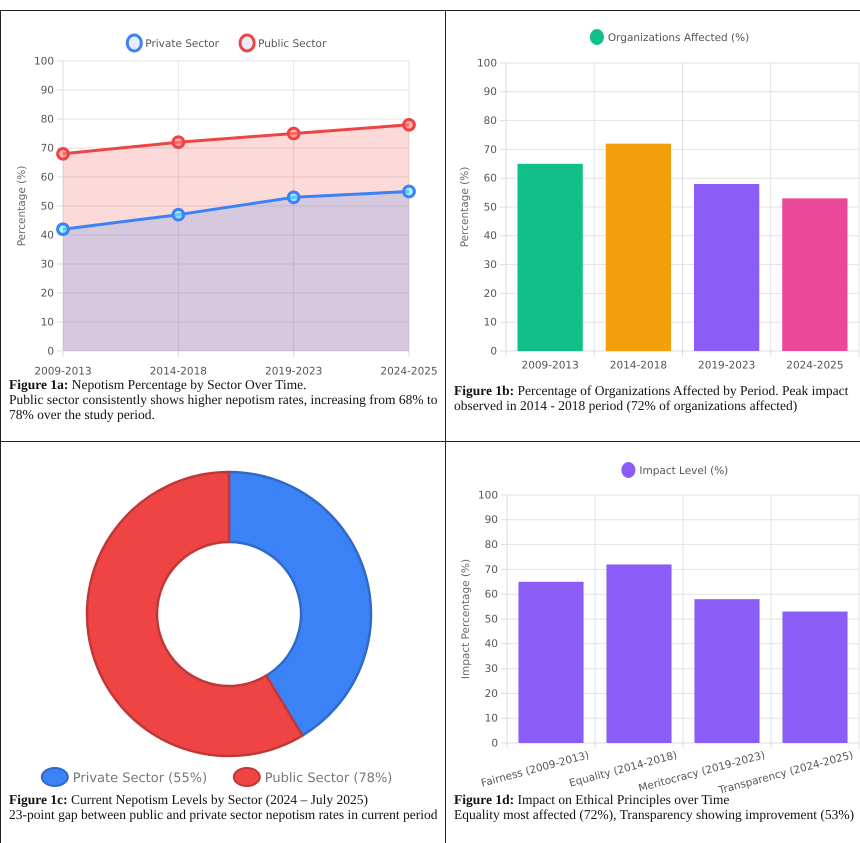 Image resolution: width=860 pixels, height=843 pixels. I want to click on legend-label: Impact Level (%), so click(683, 471).